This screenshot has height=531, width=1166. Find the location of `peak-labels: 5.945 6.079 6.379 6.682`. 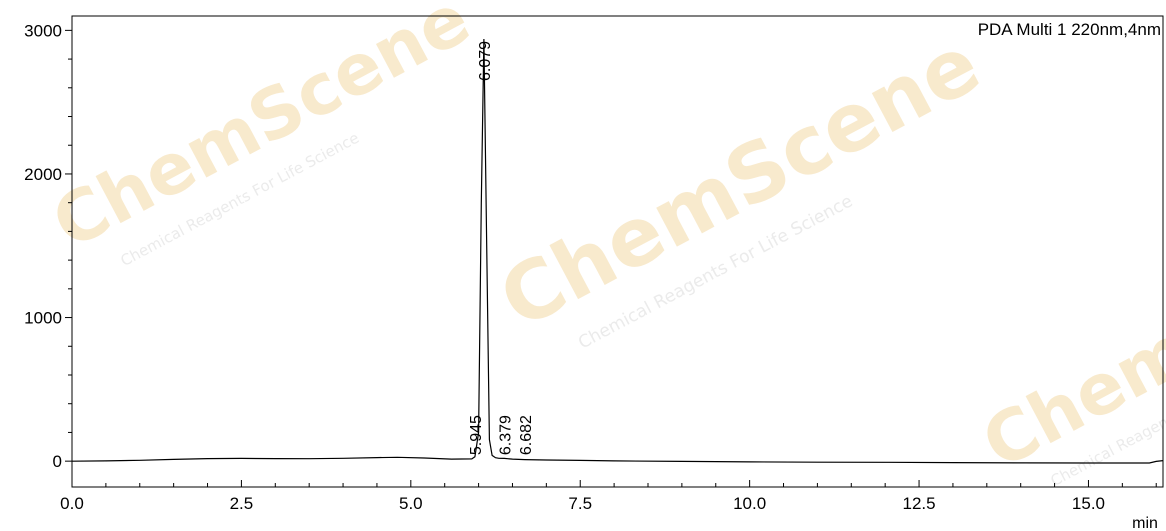

peak-labels: 5.945 6.079 6.379 6.682 is located at coordinates (501, 248).